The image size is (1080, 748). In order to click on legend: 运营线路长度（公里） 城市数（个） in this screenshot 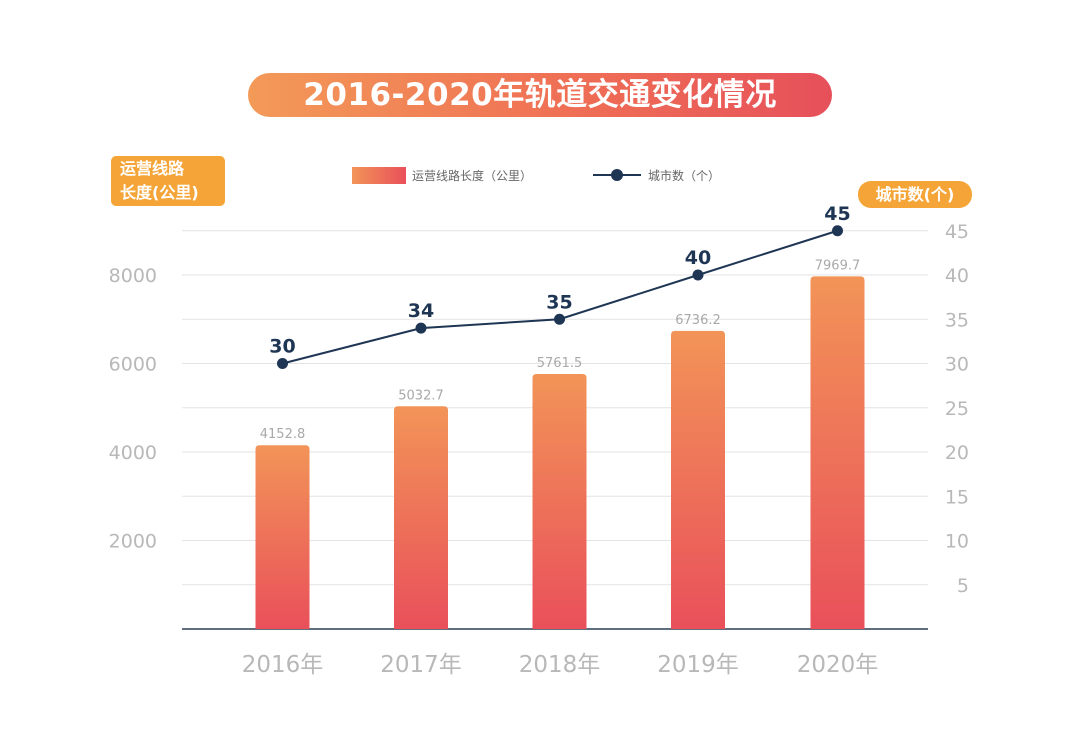, I will do `click(536, 175)`.